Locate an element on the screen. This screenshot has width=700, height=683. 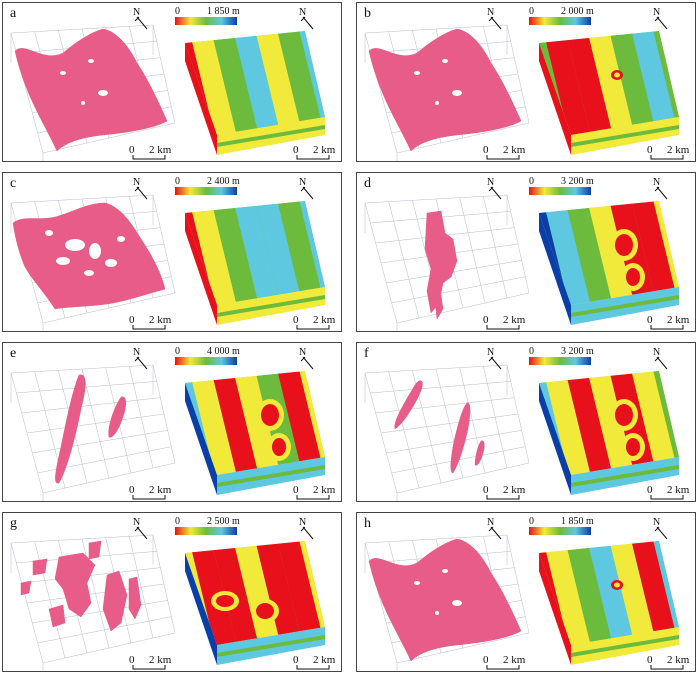
panel-g: g N N 0 2 500 m 0 2 km 0 2 km is located at coordinates (172, 592).